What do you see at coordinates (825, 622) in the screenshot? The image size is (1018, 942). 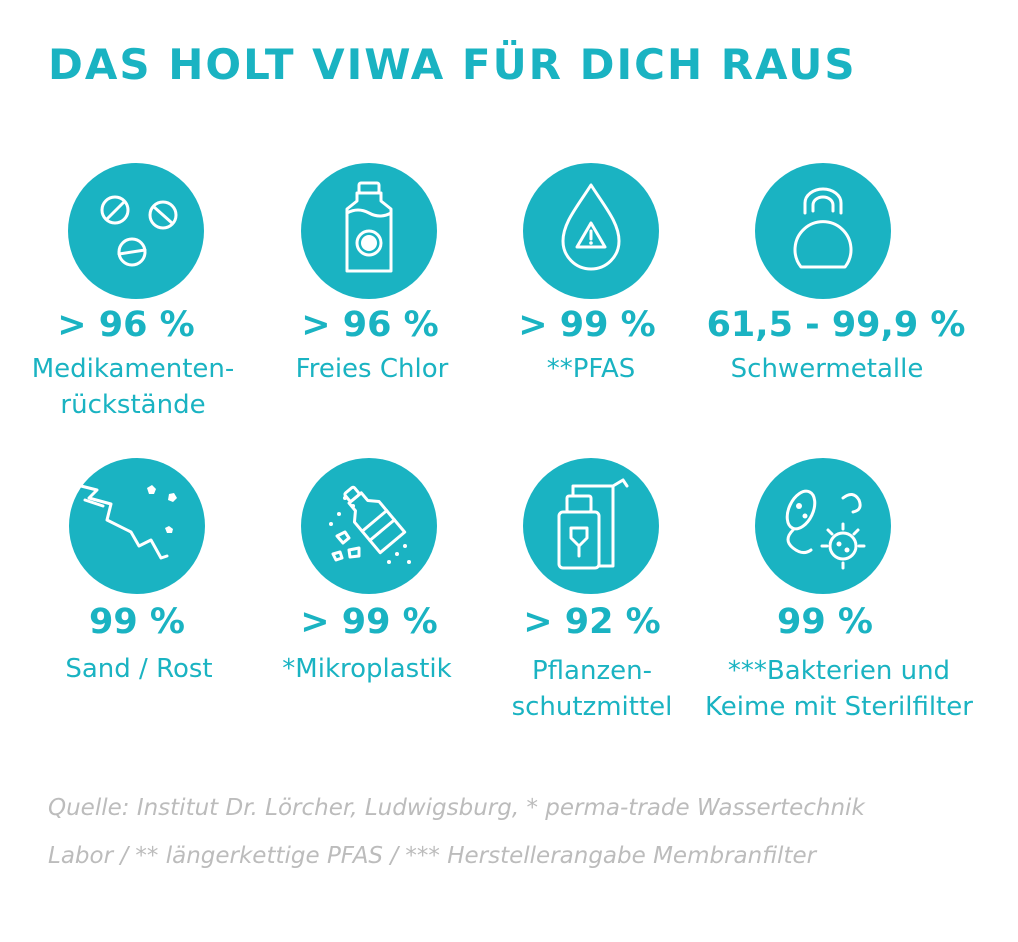 I see `value-bakterien: 99 %` at bounding box center [825, 622].